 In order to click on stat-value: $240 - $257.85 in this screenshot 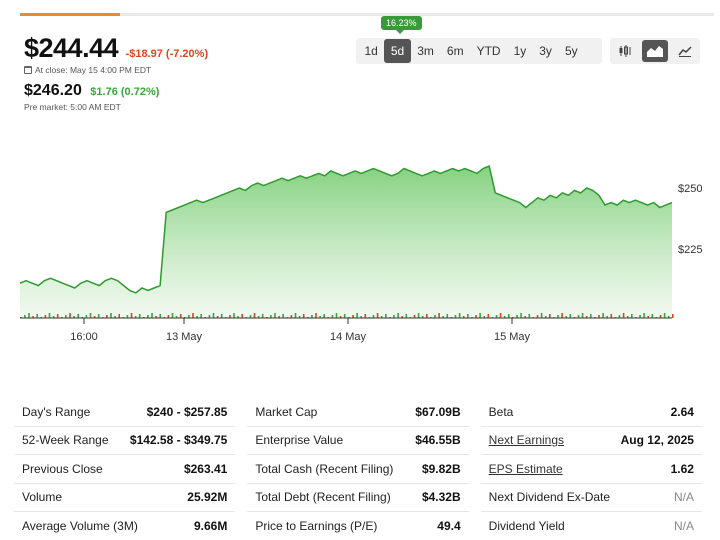, I will do `click(187, 411)`.